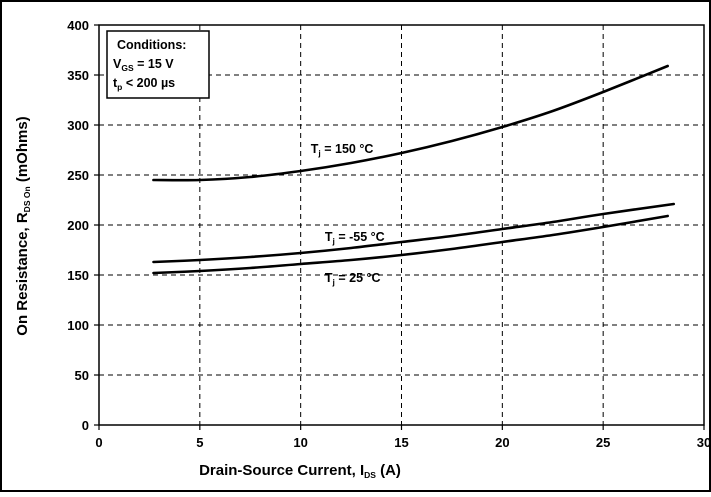 Image resolution: width=711 pixels, height=497 pixels. I want to click on series-label-2: Tj = 25 °C, so click(353, 279).